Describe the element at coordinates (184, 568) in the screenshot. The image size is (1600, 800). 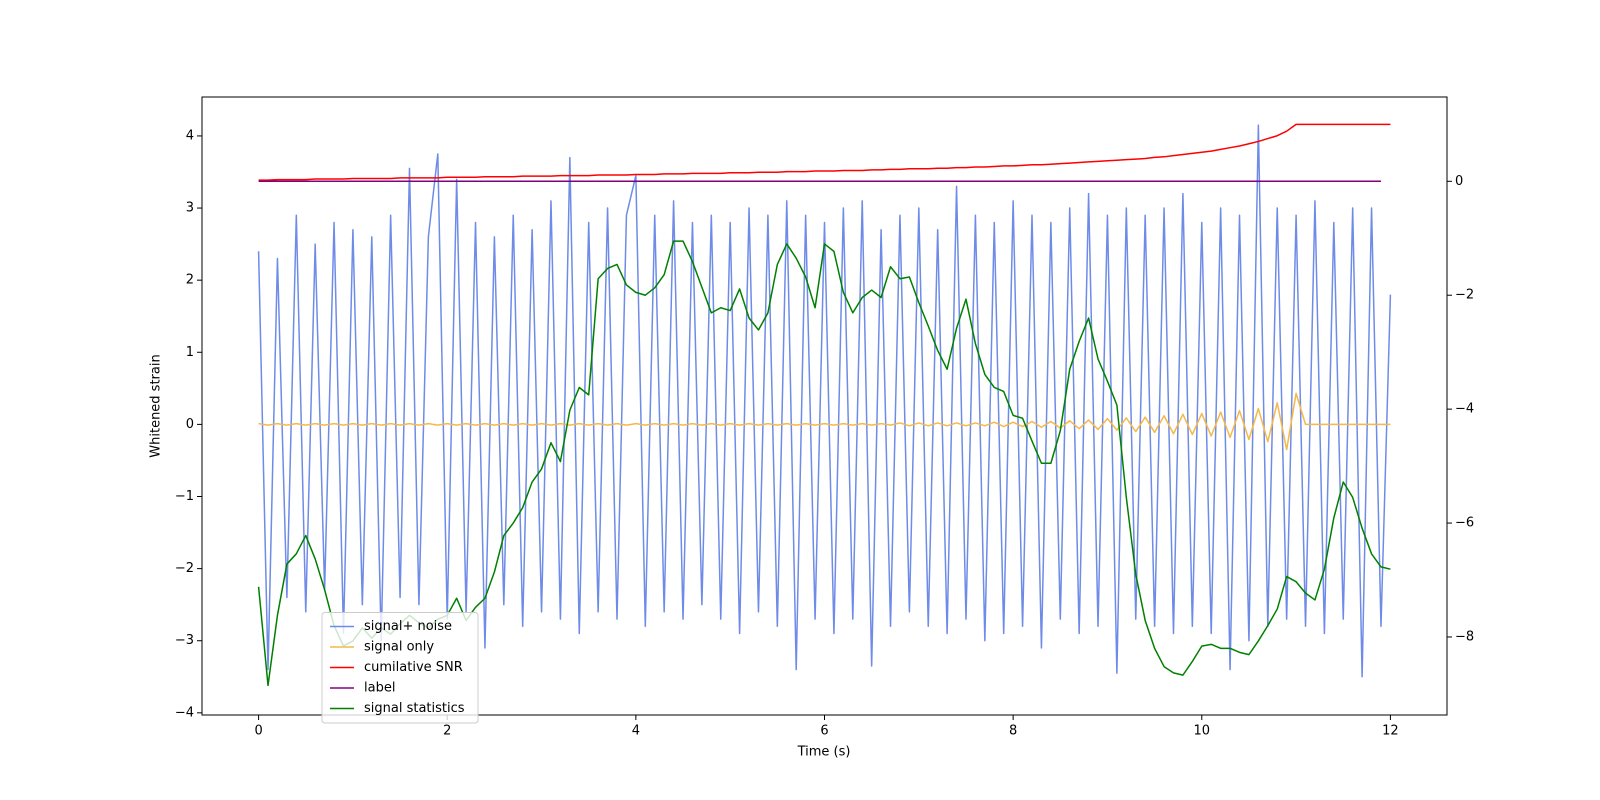
I see `y-tick-label: −2` at that location.